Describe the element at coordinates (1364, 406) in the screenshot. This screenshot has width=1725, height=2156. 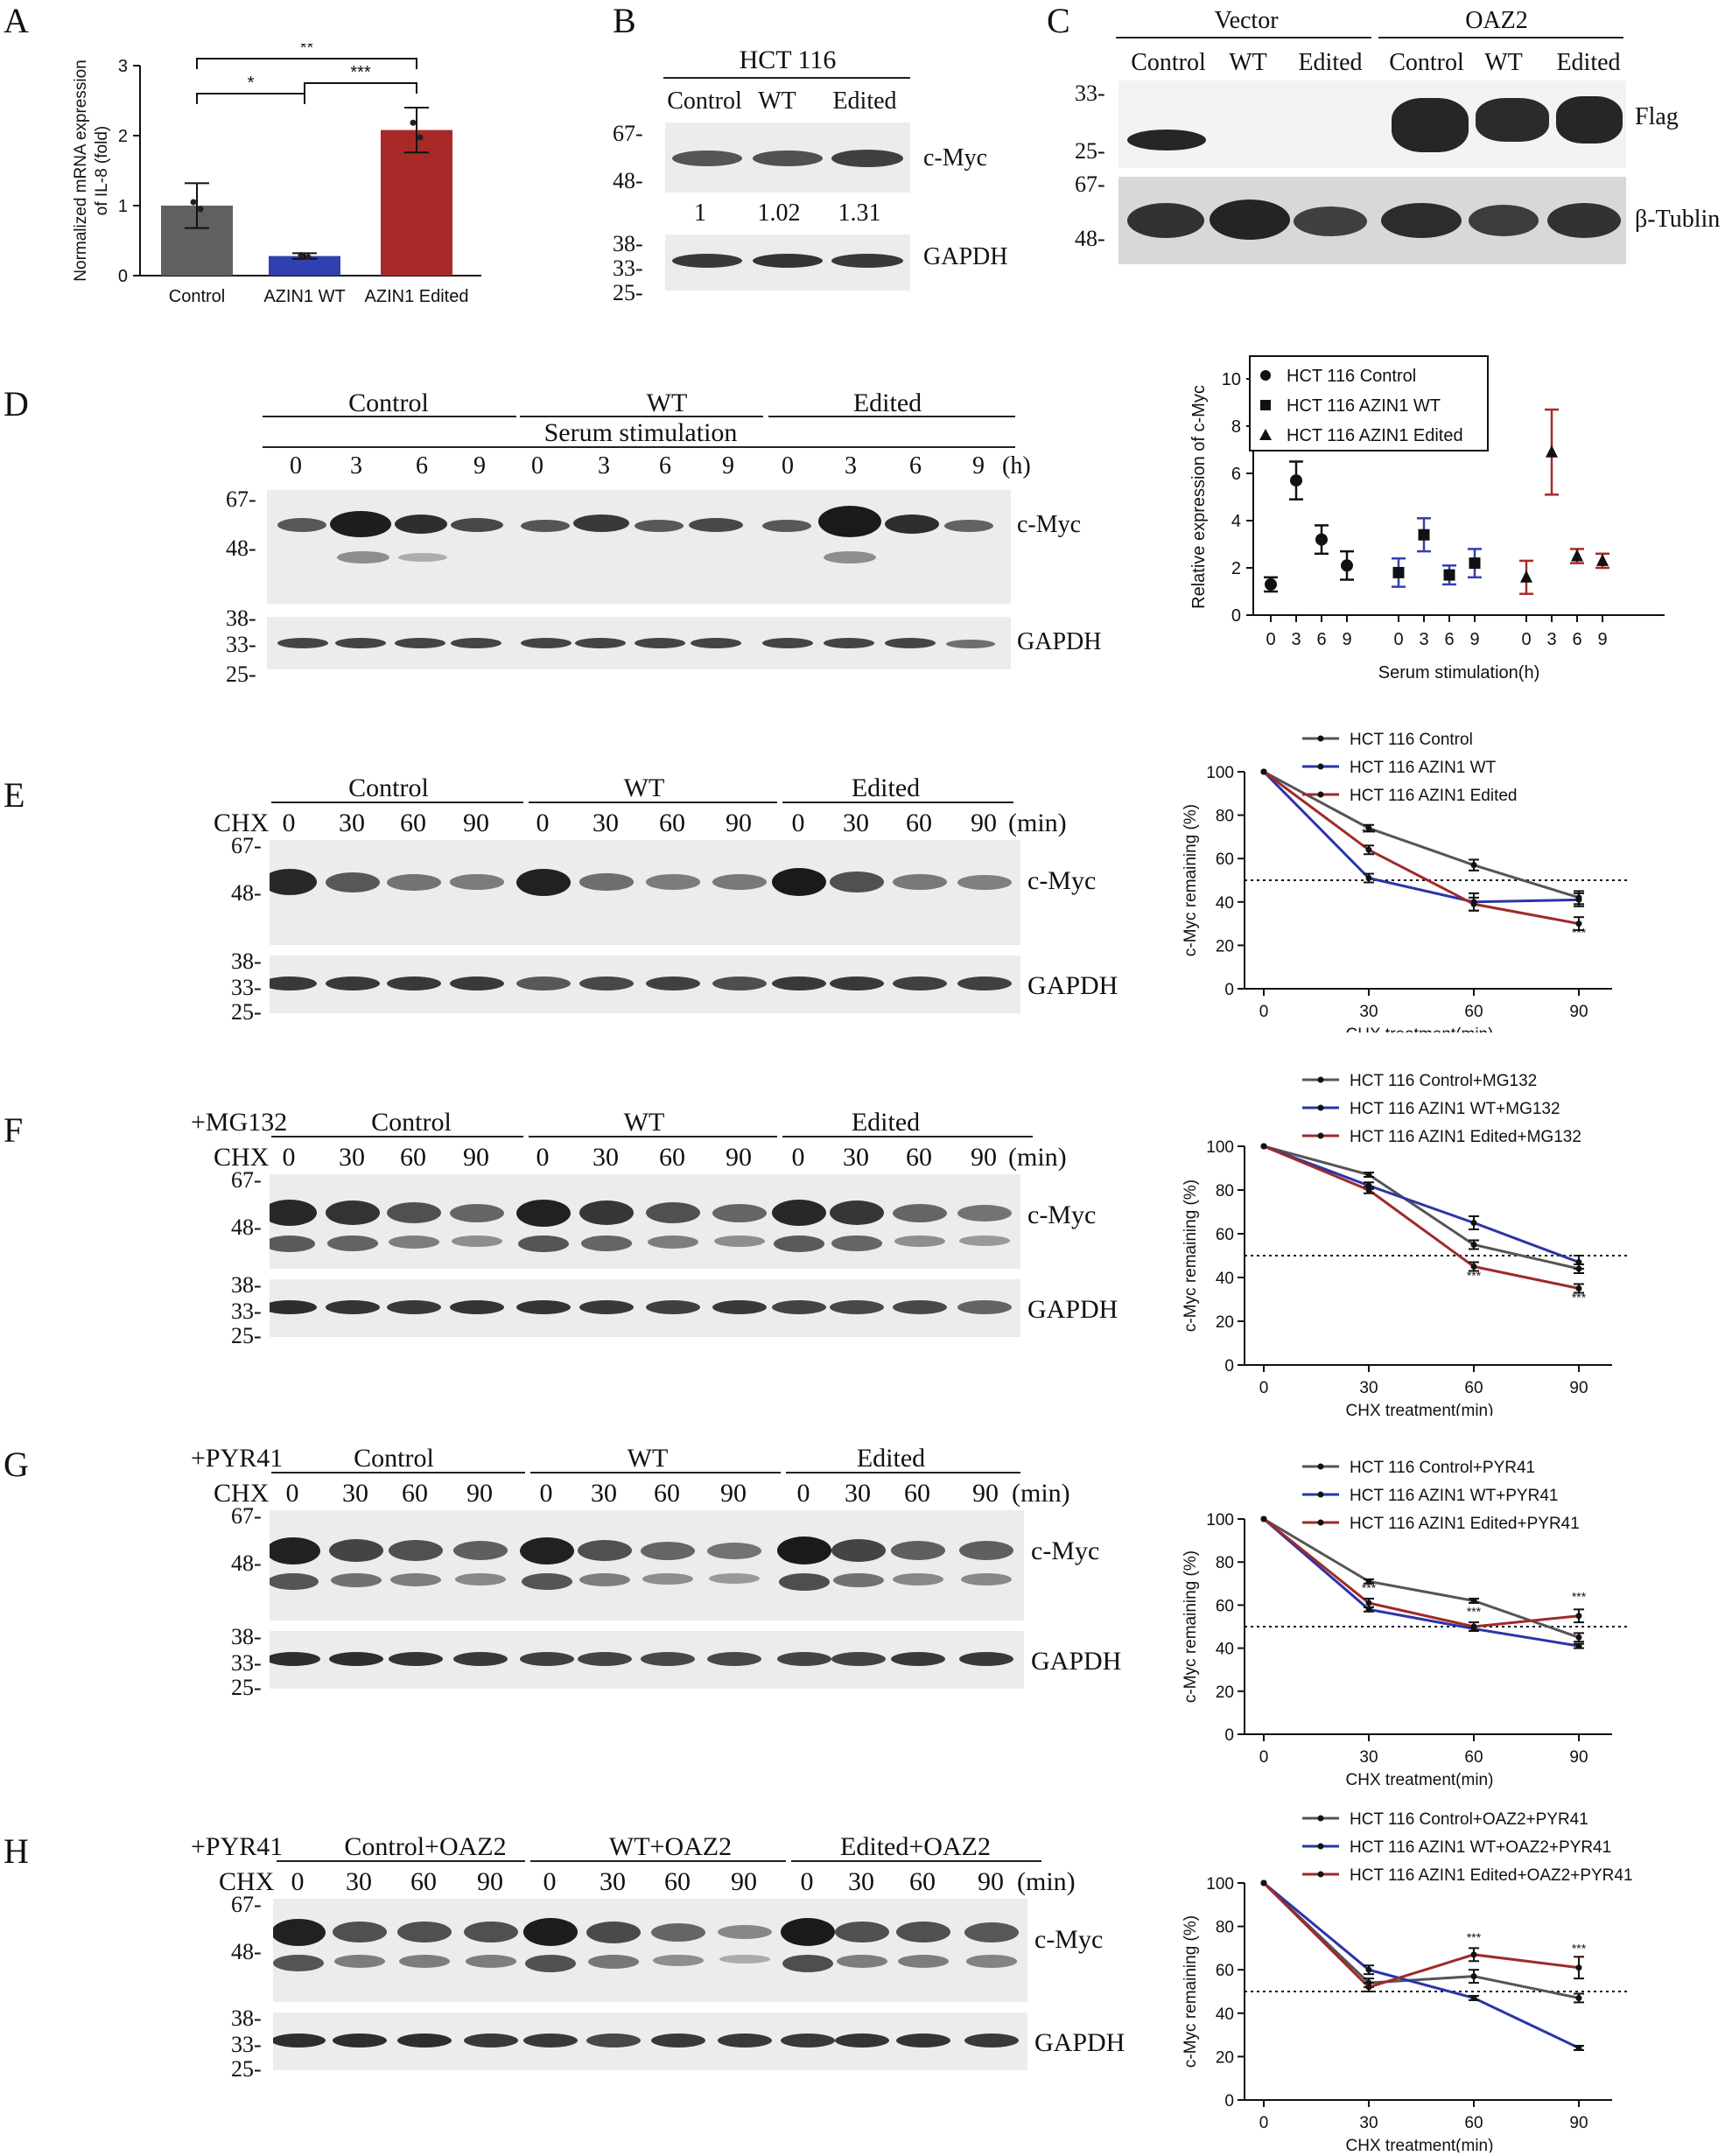
I see `legend-entry: HCT 116 AZIN1 WT` at that location.